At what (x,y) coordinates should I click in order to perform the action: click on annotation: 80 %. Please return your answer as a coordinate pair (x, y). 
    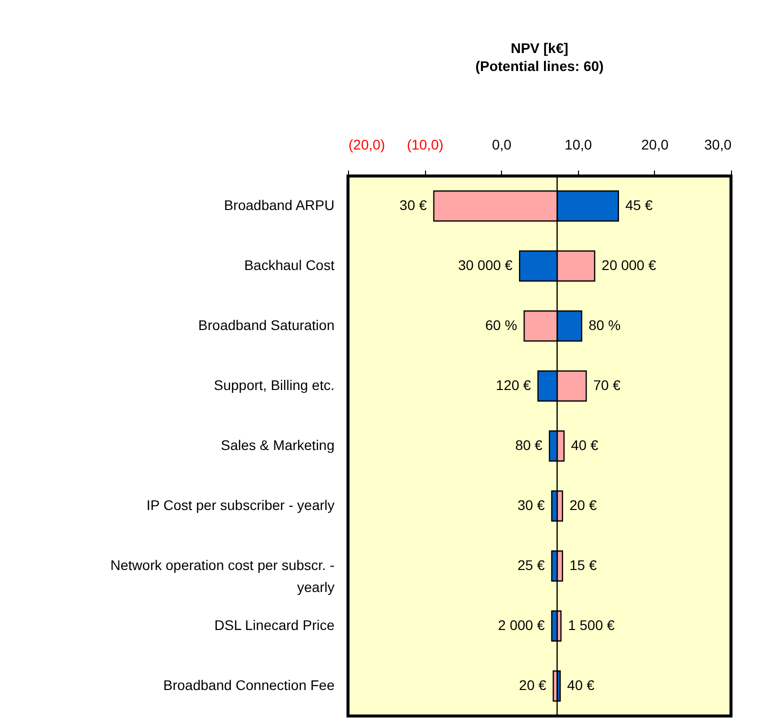
    Looking at the image, I should click on (604, 325).